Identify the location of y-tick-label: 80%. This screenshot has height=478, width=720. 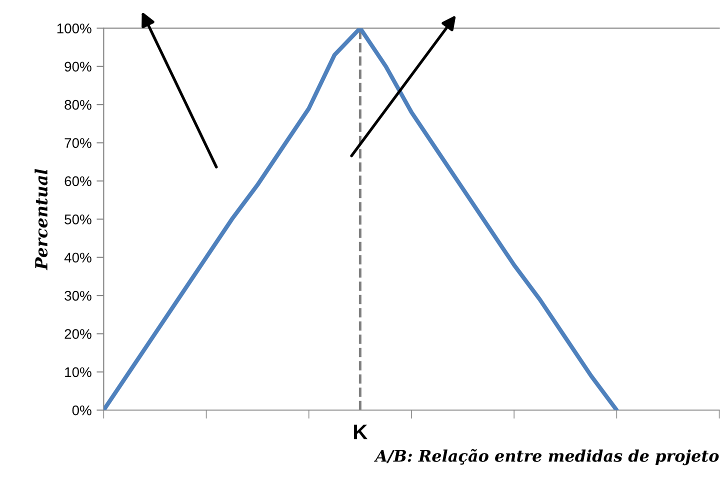
(78, 105).